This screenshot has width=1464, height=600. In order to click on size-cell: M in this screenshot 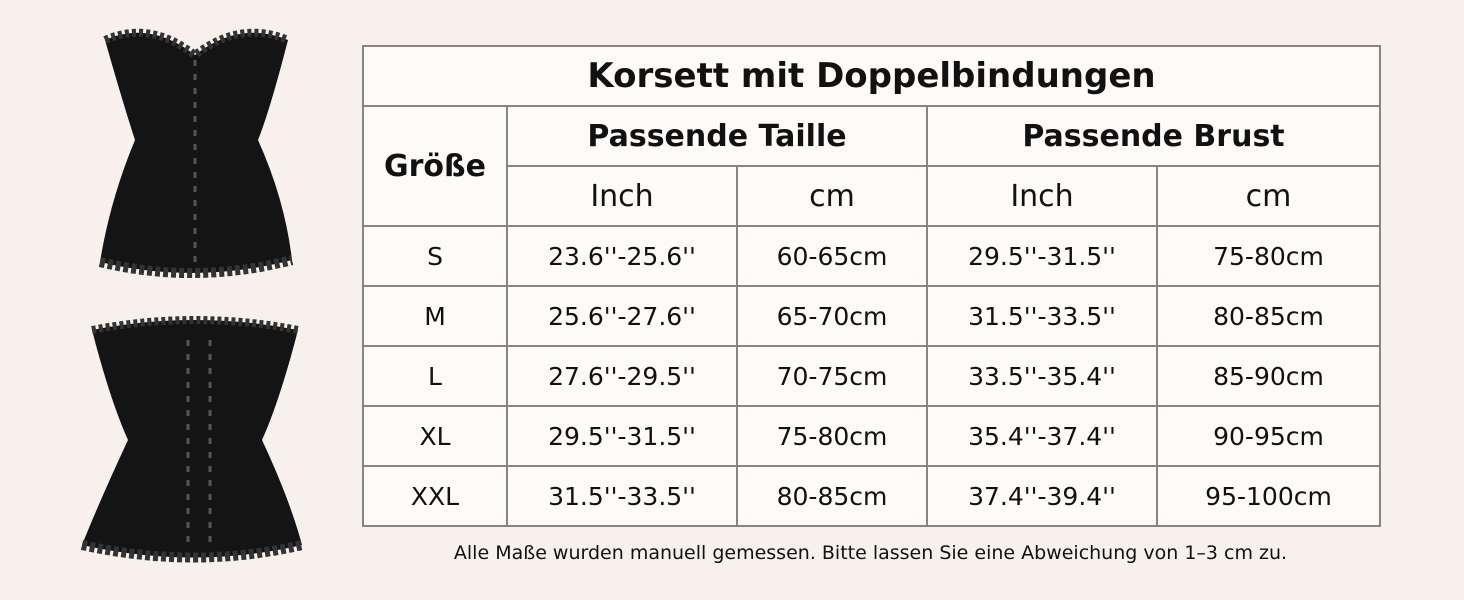, I will do `click(435, 316)`.